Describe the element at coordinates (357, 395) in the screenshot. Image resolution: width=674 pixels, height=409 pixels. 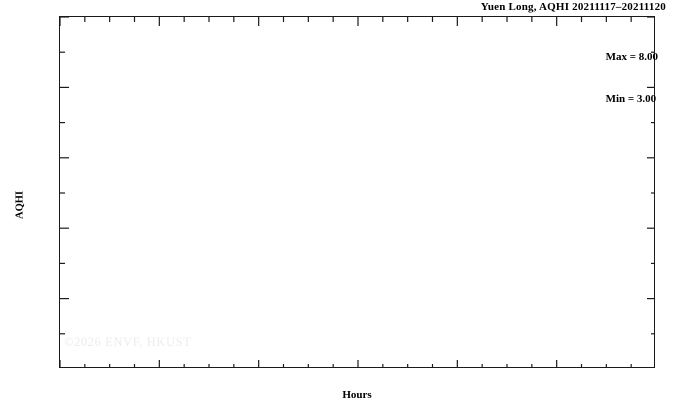
I see `x-axis-label: Hours` at that location.